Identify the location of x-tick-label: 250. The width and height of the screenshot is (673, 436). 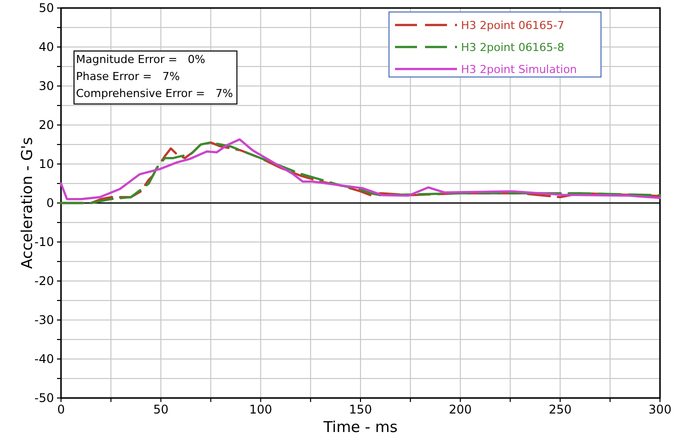
(560, 409).